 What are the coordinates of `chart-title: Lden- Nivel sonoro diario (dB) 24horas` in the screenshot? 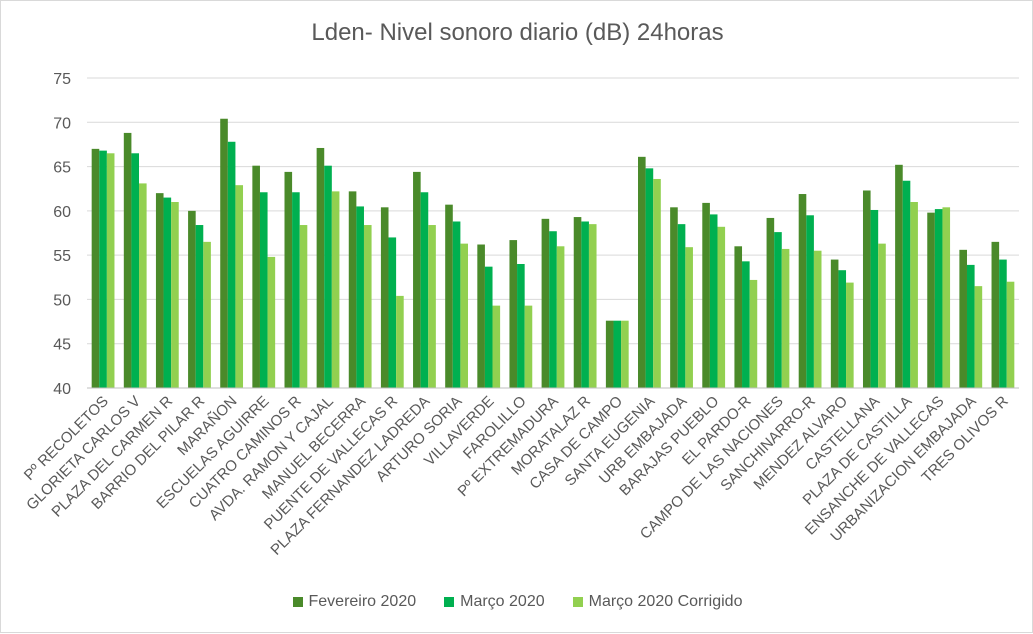 It's located at (517, 32).